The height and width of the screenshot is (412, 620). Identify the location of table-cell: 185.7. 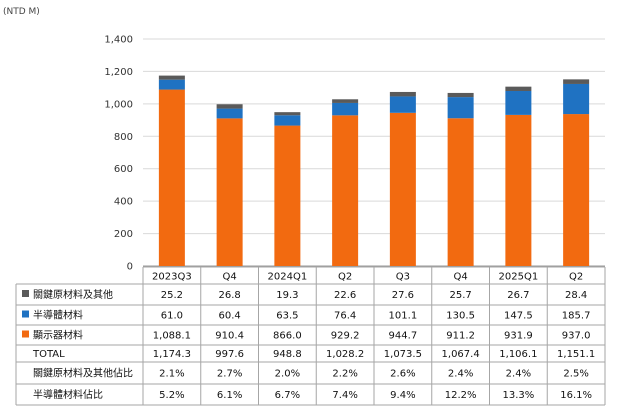
(576, 316).